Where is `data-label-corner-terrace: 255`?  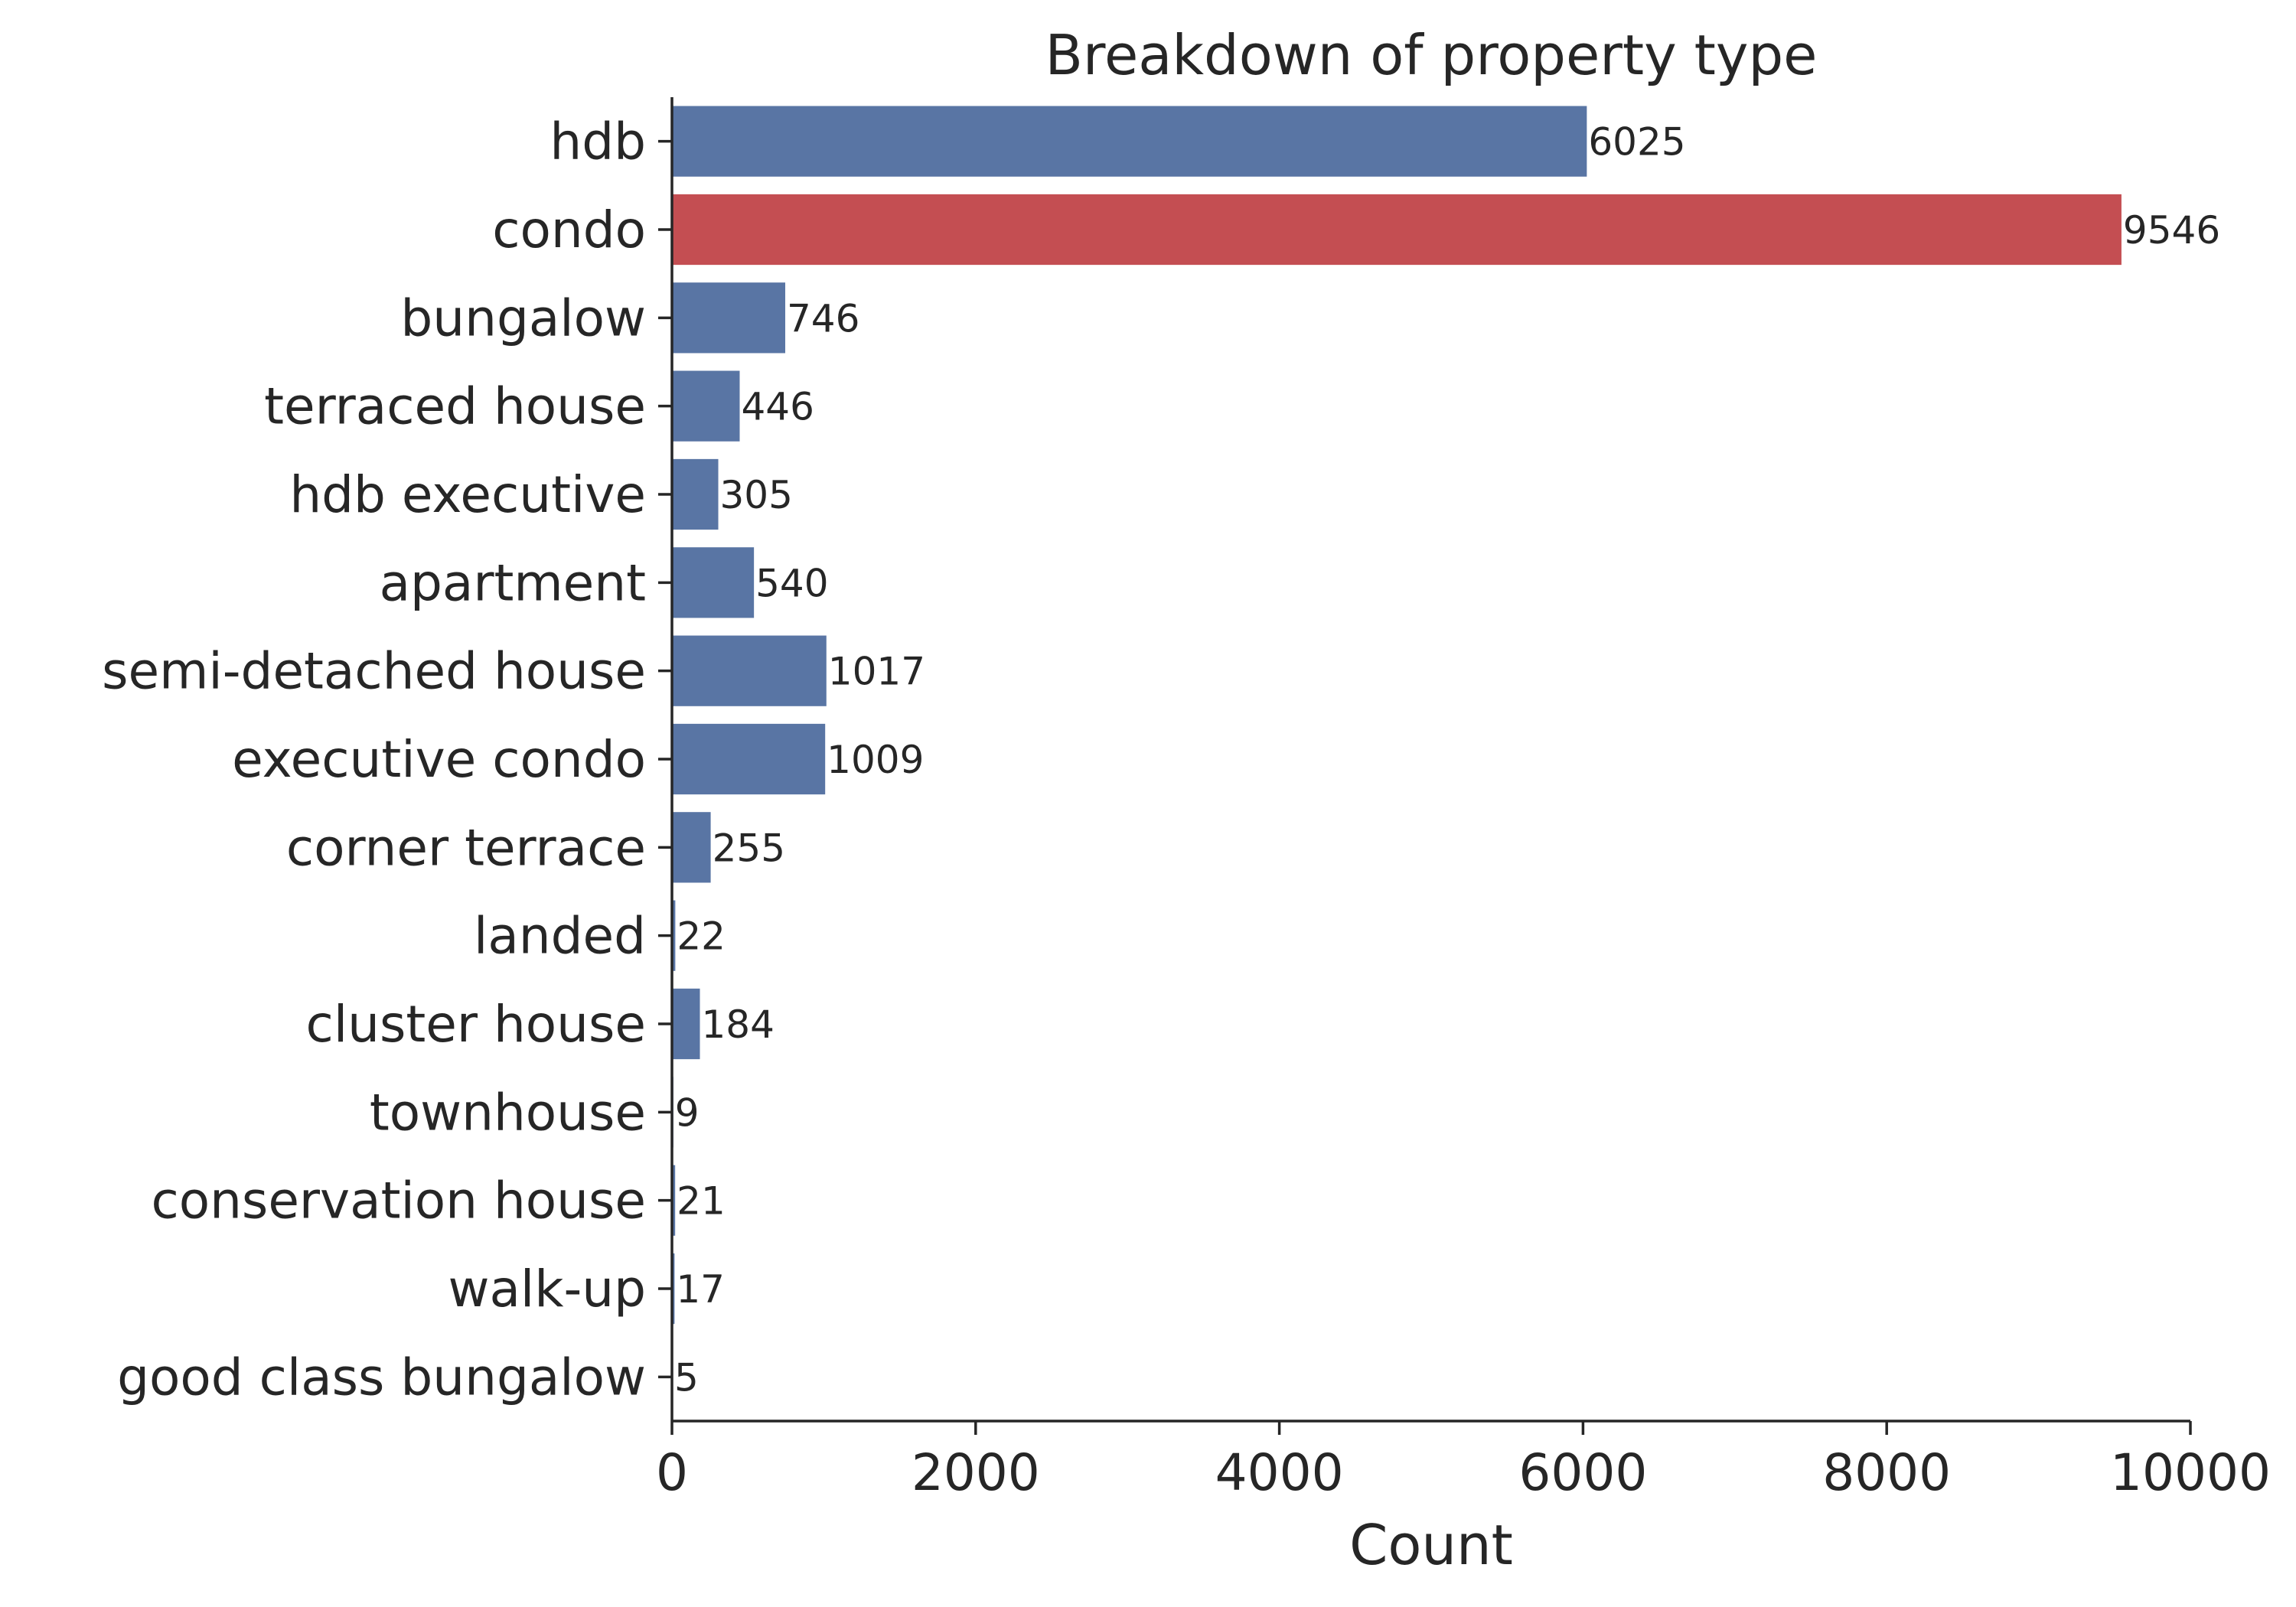 data-label-corner-terrace: 255 is located at coordinates (749, 848).